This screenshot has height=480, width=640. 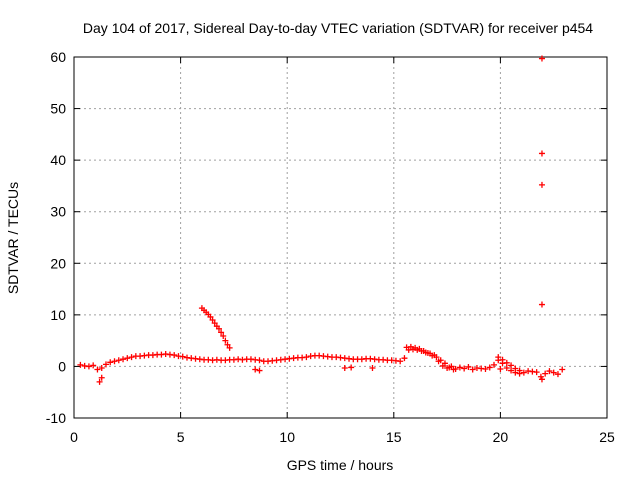 I want to click on y-tick-label: 40, so click(x=58, y=160).